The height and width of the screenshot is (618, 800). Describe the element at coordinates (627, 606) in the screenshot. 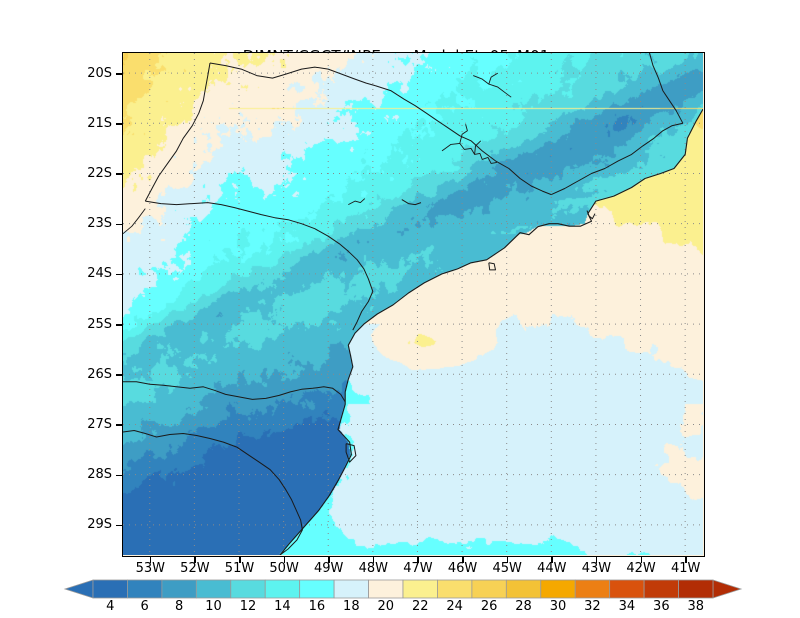

I see `colorbar-tick-label: 34` at that location.